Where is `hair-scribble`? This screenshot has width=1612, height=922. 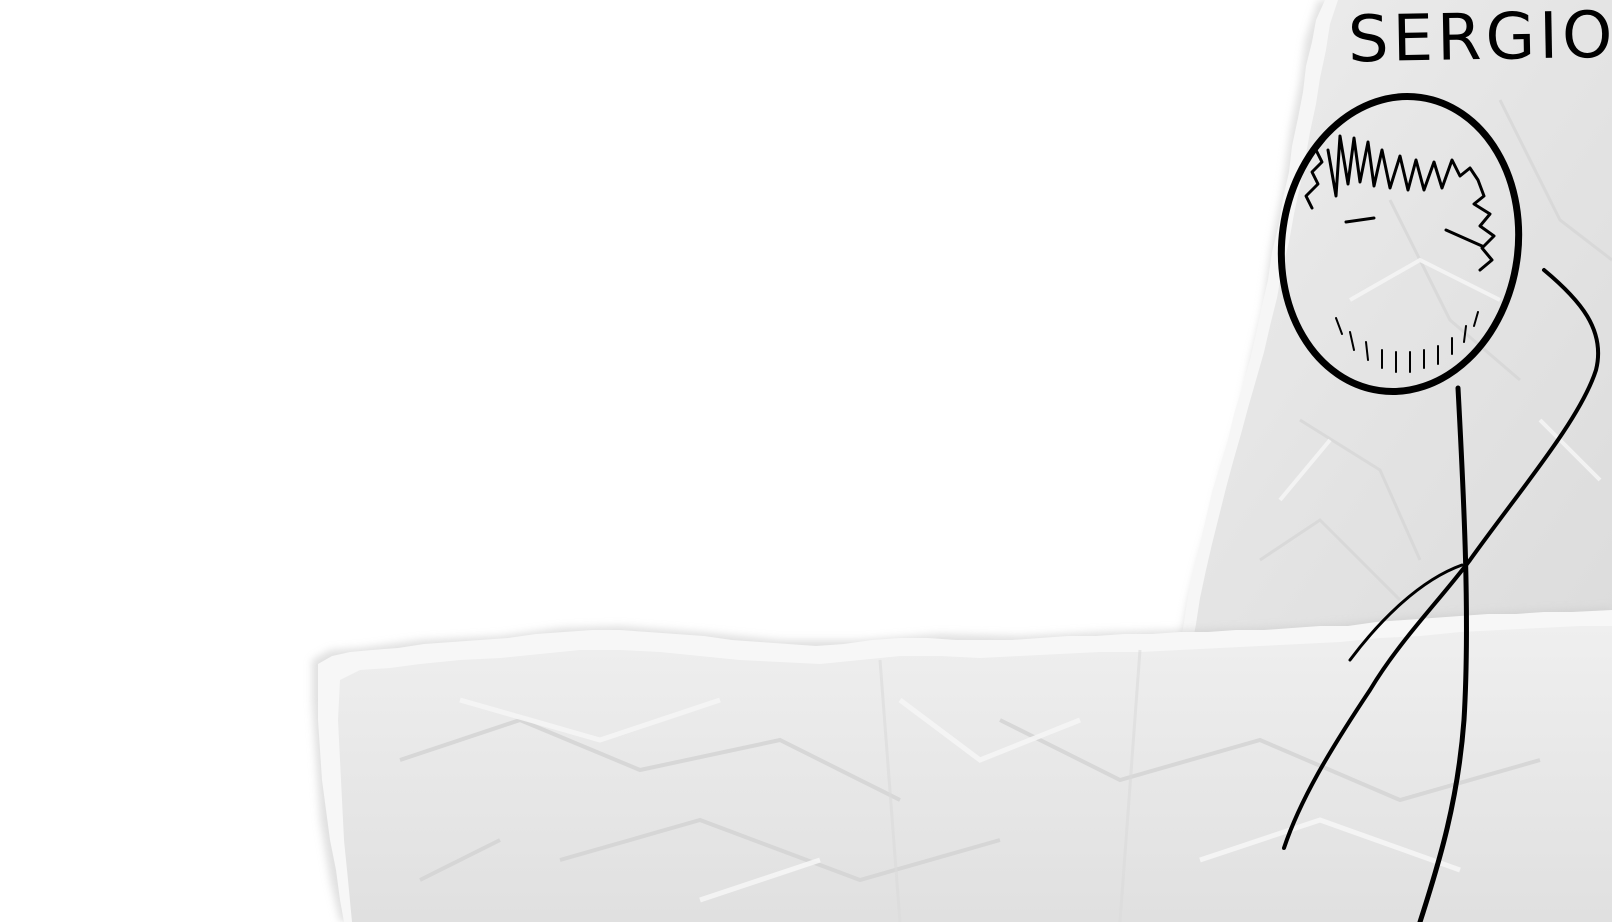
hair-scribble is located at coordinates (1411, 203).